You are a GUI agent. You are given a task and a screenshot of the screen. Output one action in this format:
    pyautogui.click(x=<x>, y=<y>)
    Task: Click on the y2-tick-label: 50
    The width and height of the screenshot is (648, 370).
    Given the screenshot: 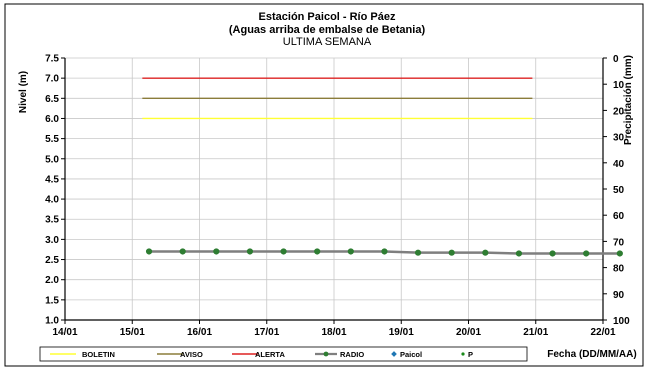 What is the action you would take?
    pyautogui.click(x=619, y=190)
    